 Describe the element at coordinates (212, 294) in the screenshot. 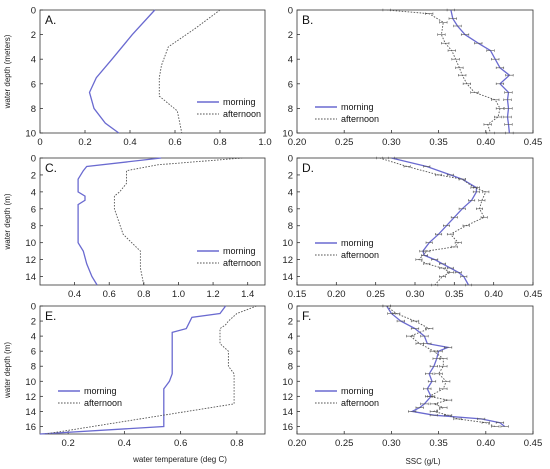

I see `x-tick-label: 1.2` at that location.